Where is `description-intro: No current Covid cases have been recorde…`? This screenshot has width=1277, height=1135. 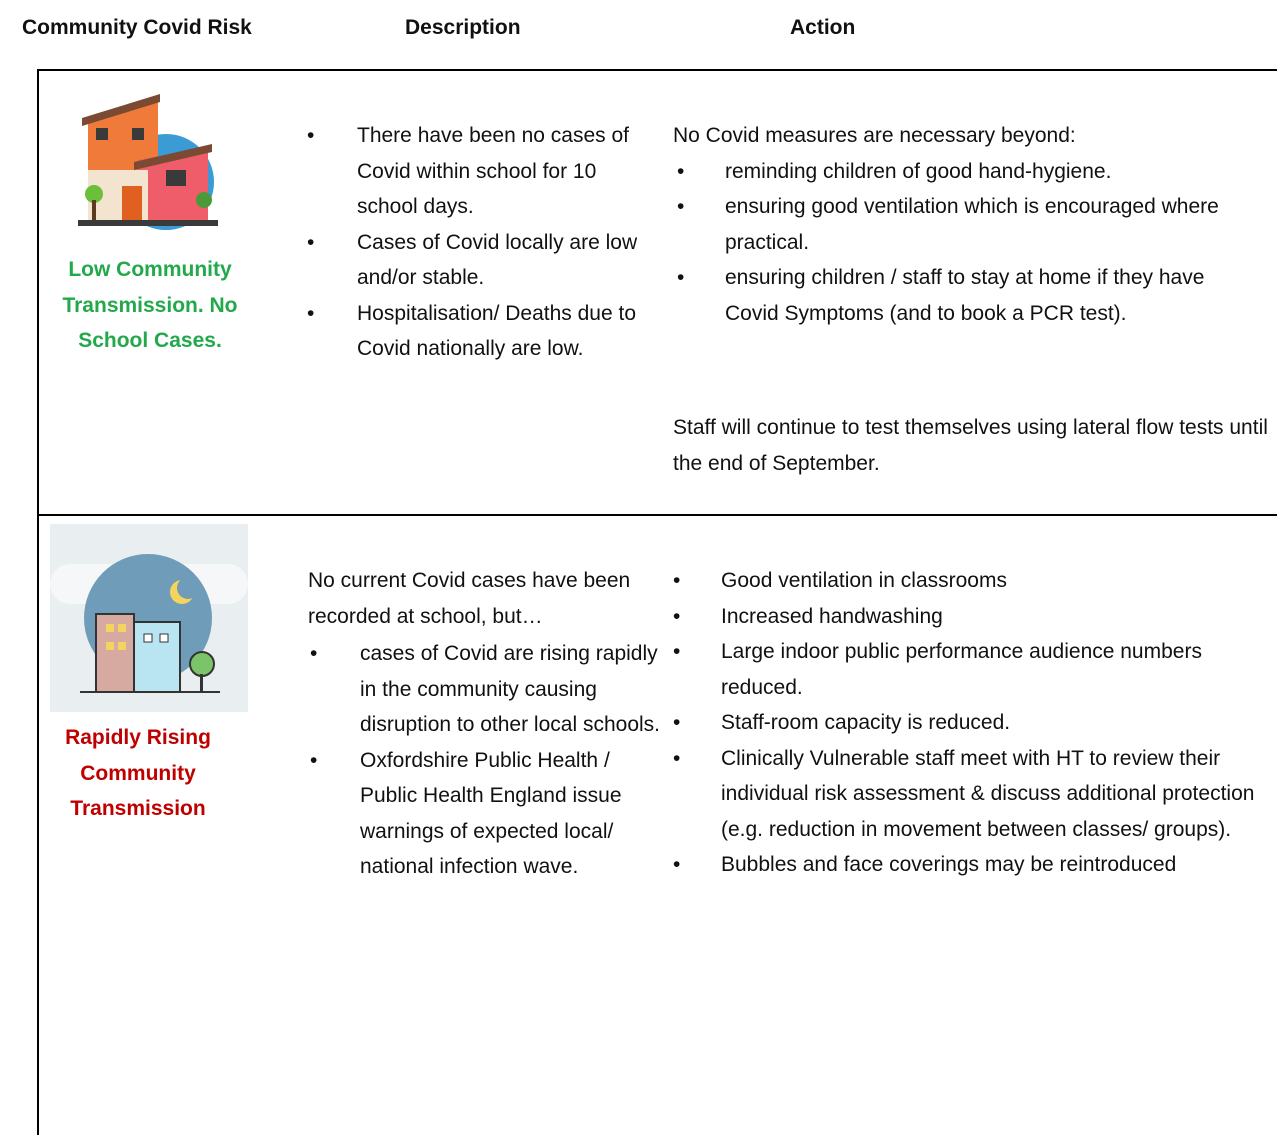 description-intro: No current Covid cases have been recorde… is located at coordinates (469, 598).